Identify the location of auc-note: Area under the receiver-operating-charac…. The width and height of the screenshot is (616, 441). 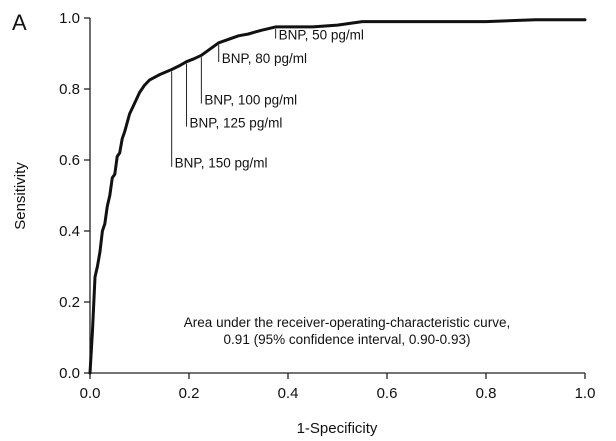
(347, 331).